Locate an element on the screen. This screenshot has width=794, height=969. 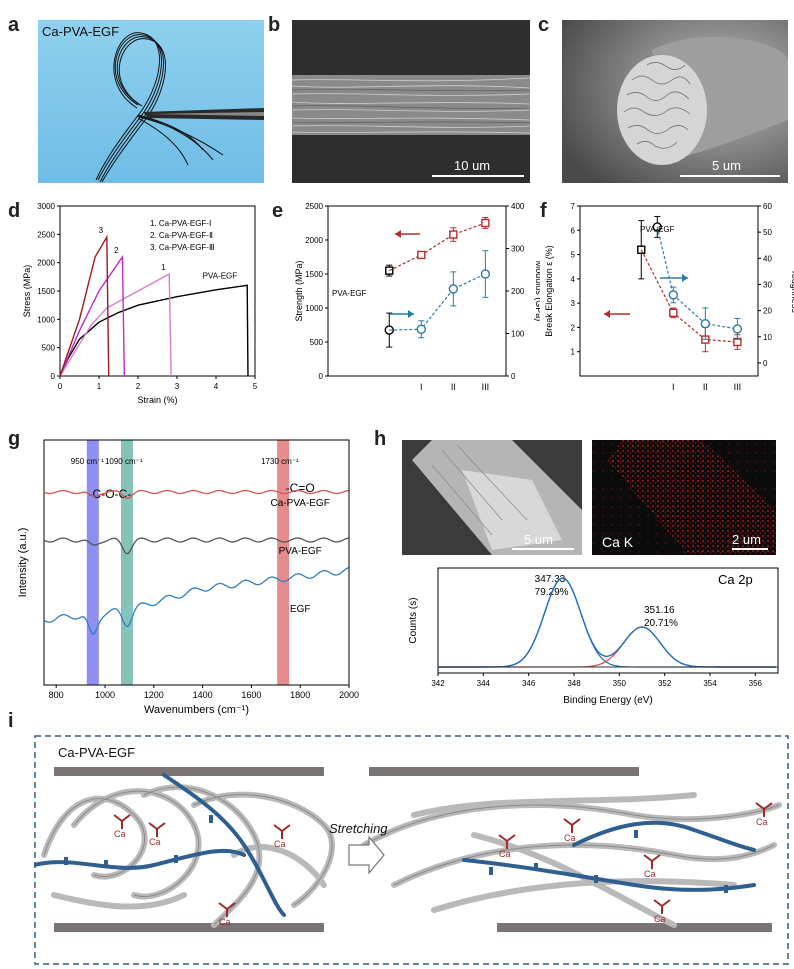
x-tick-label: 348 is located at coordinates (574, 683).